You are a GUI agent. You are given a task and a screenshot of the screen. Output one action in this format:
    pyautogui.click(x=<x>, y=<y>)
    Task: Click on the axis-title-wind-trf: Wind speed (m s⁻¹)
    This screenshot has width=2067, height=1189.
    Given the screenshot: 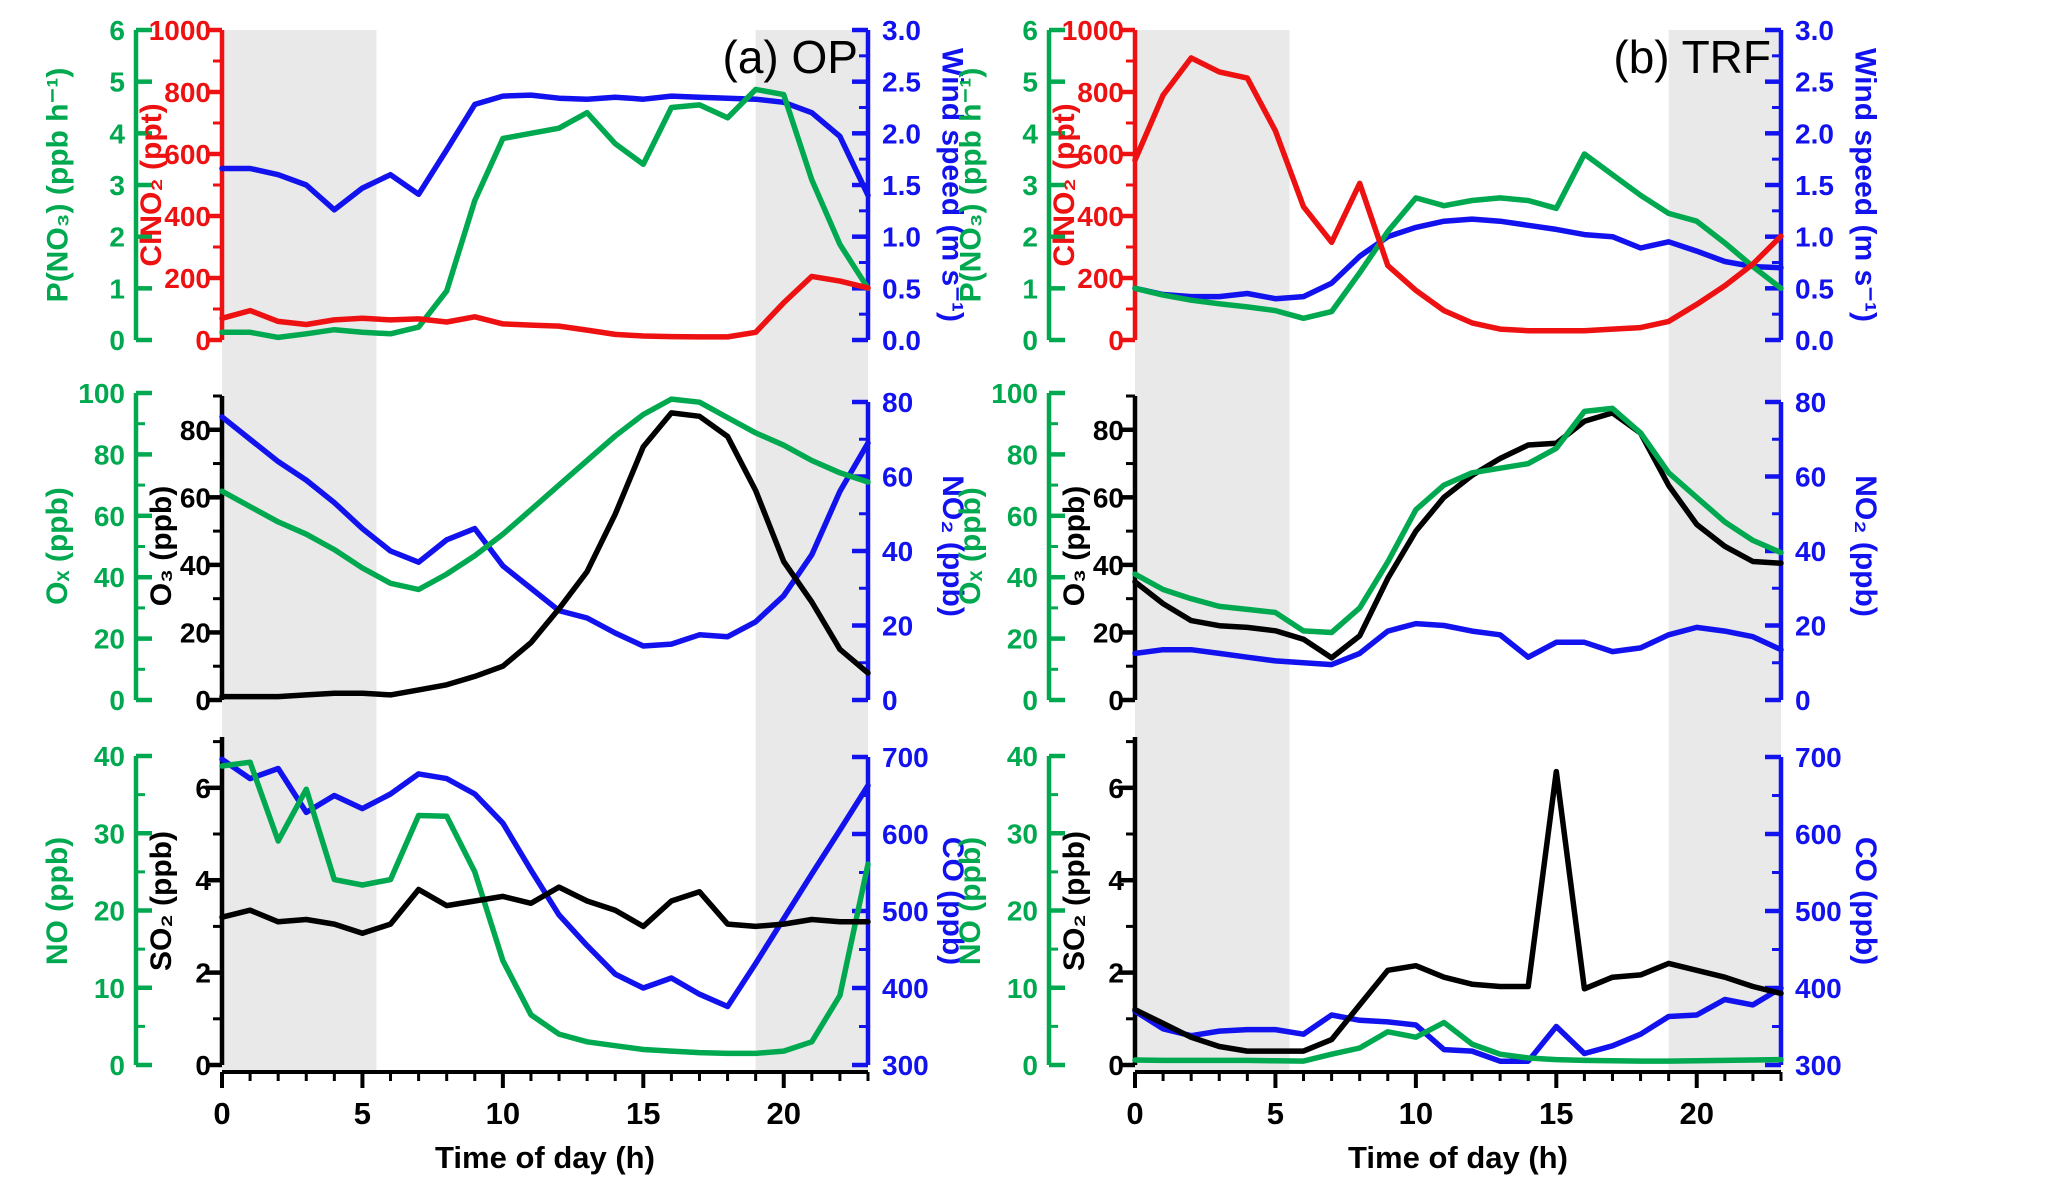 What is the action you would take?
    pyautogui.click(x=1865, y=185)
    